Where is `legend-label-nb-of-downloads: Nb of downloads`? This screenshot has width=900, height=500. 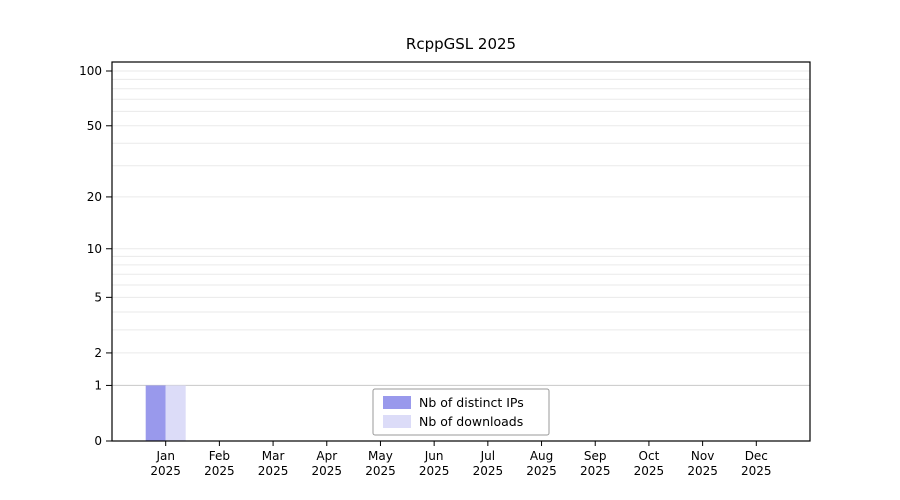
legend-label-nb-of-downloads: Nb of downloads is located at coordinates (471, 421).